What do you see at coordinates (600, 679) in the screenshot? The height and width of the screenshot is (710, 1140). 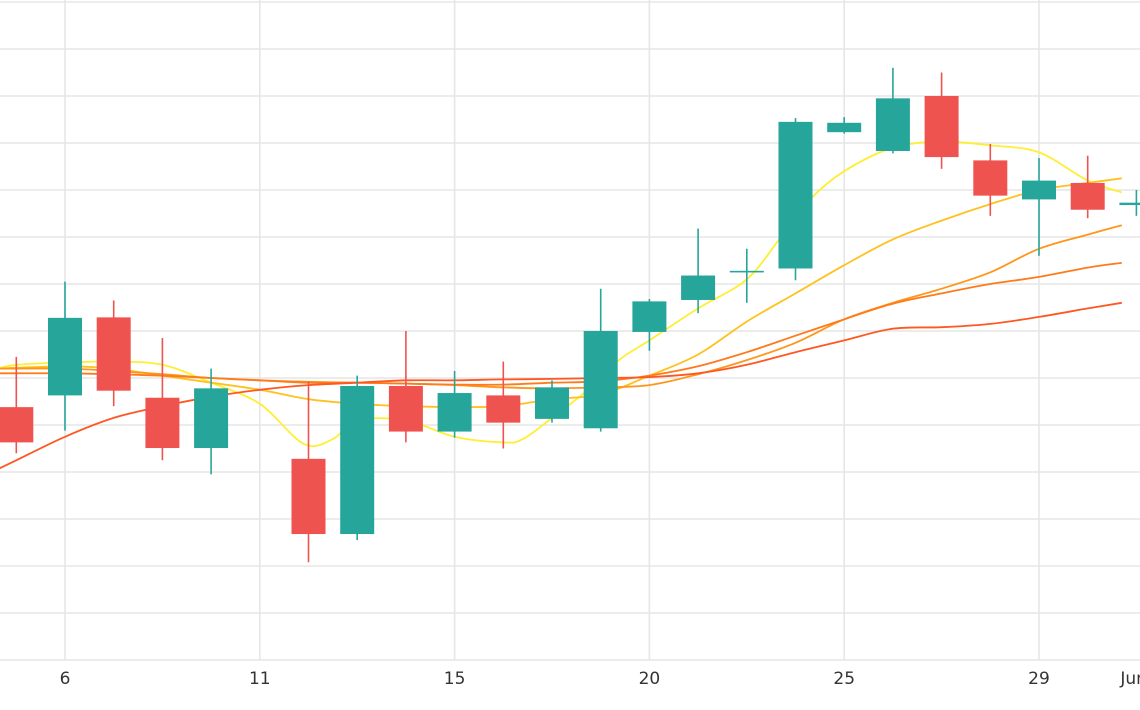 I see `x-axis: 6 11 15 20 25 29 Jun` at bounding box center [600, 679].